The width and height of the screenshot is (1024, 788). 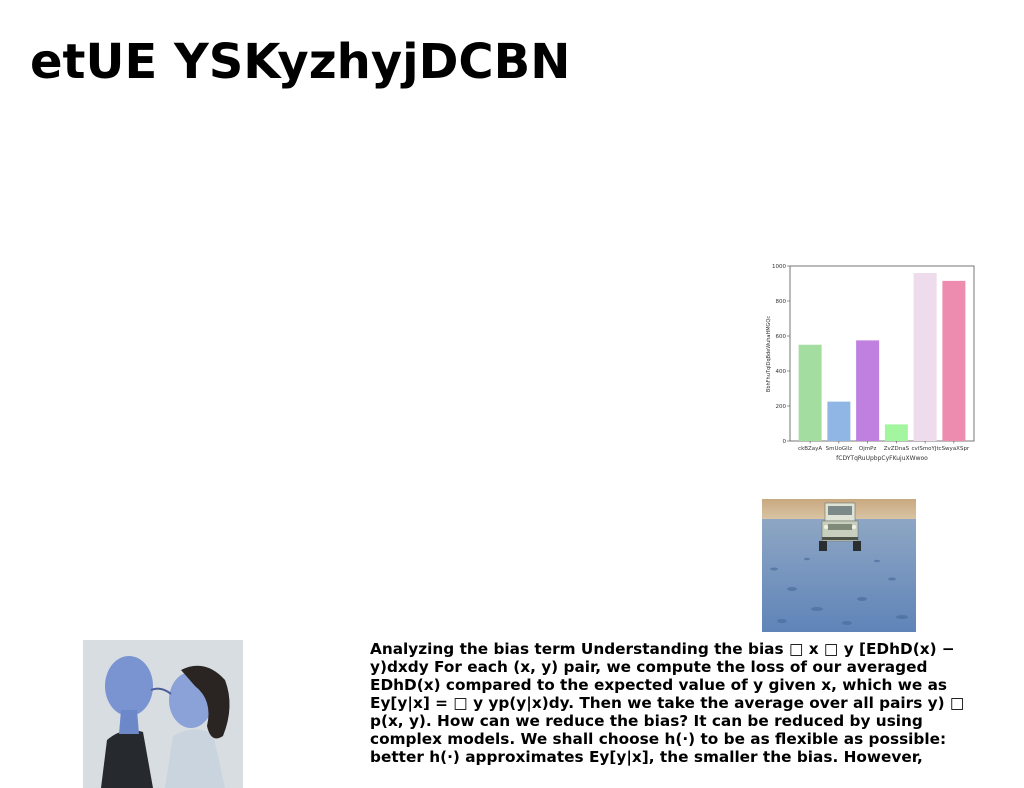 What do you see at coordinates (926, 449) in the screenshot?
I see `x-tick-label: cvlSmoYJt` at bounding box center [926, 449].